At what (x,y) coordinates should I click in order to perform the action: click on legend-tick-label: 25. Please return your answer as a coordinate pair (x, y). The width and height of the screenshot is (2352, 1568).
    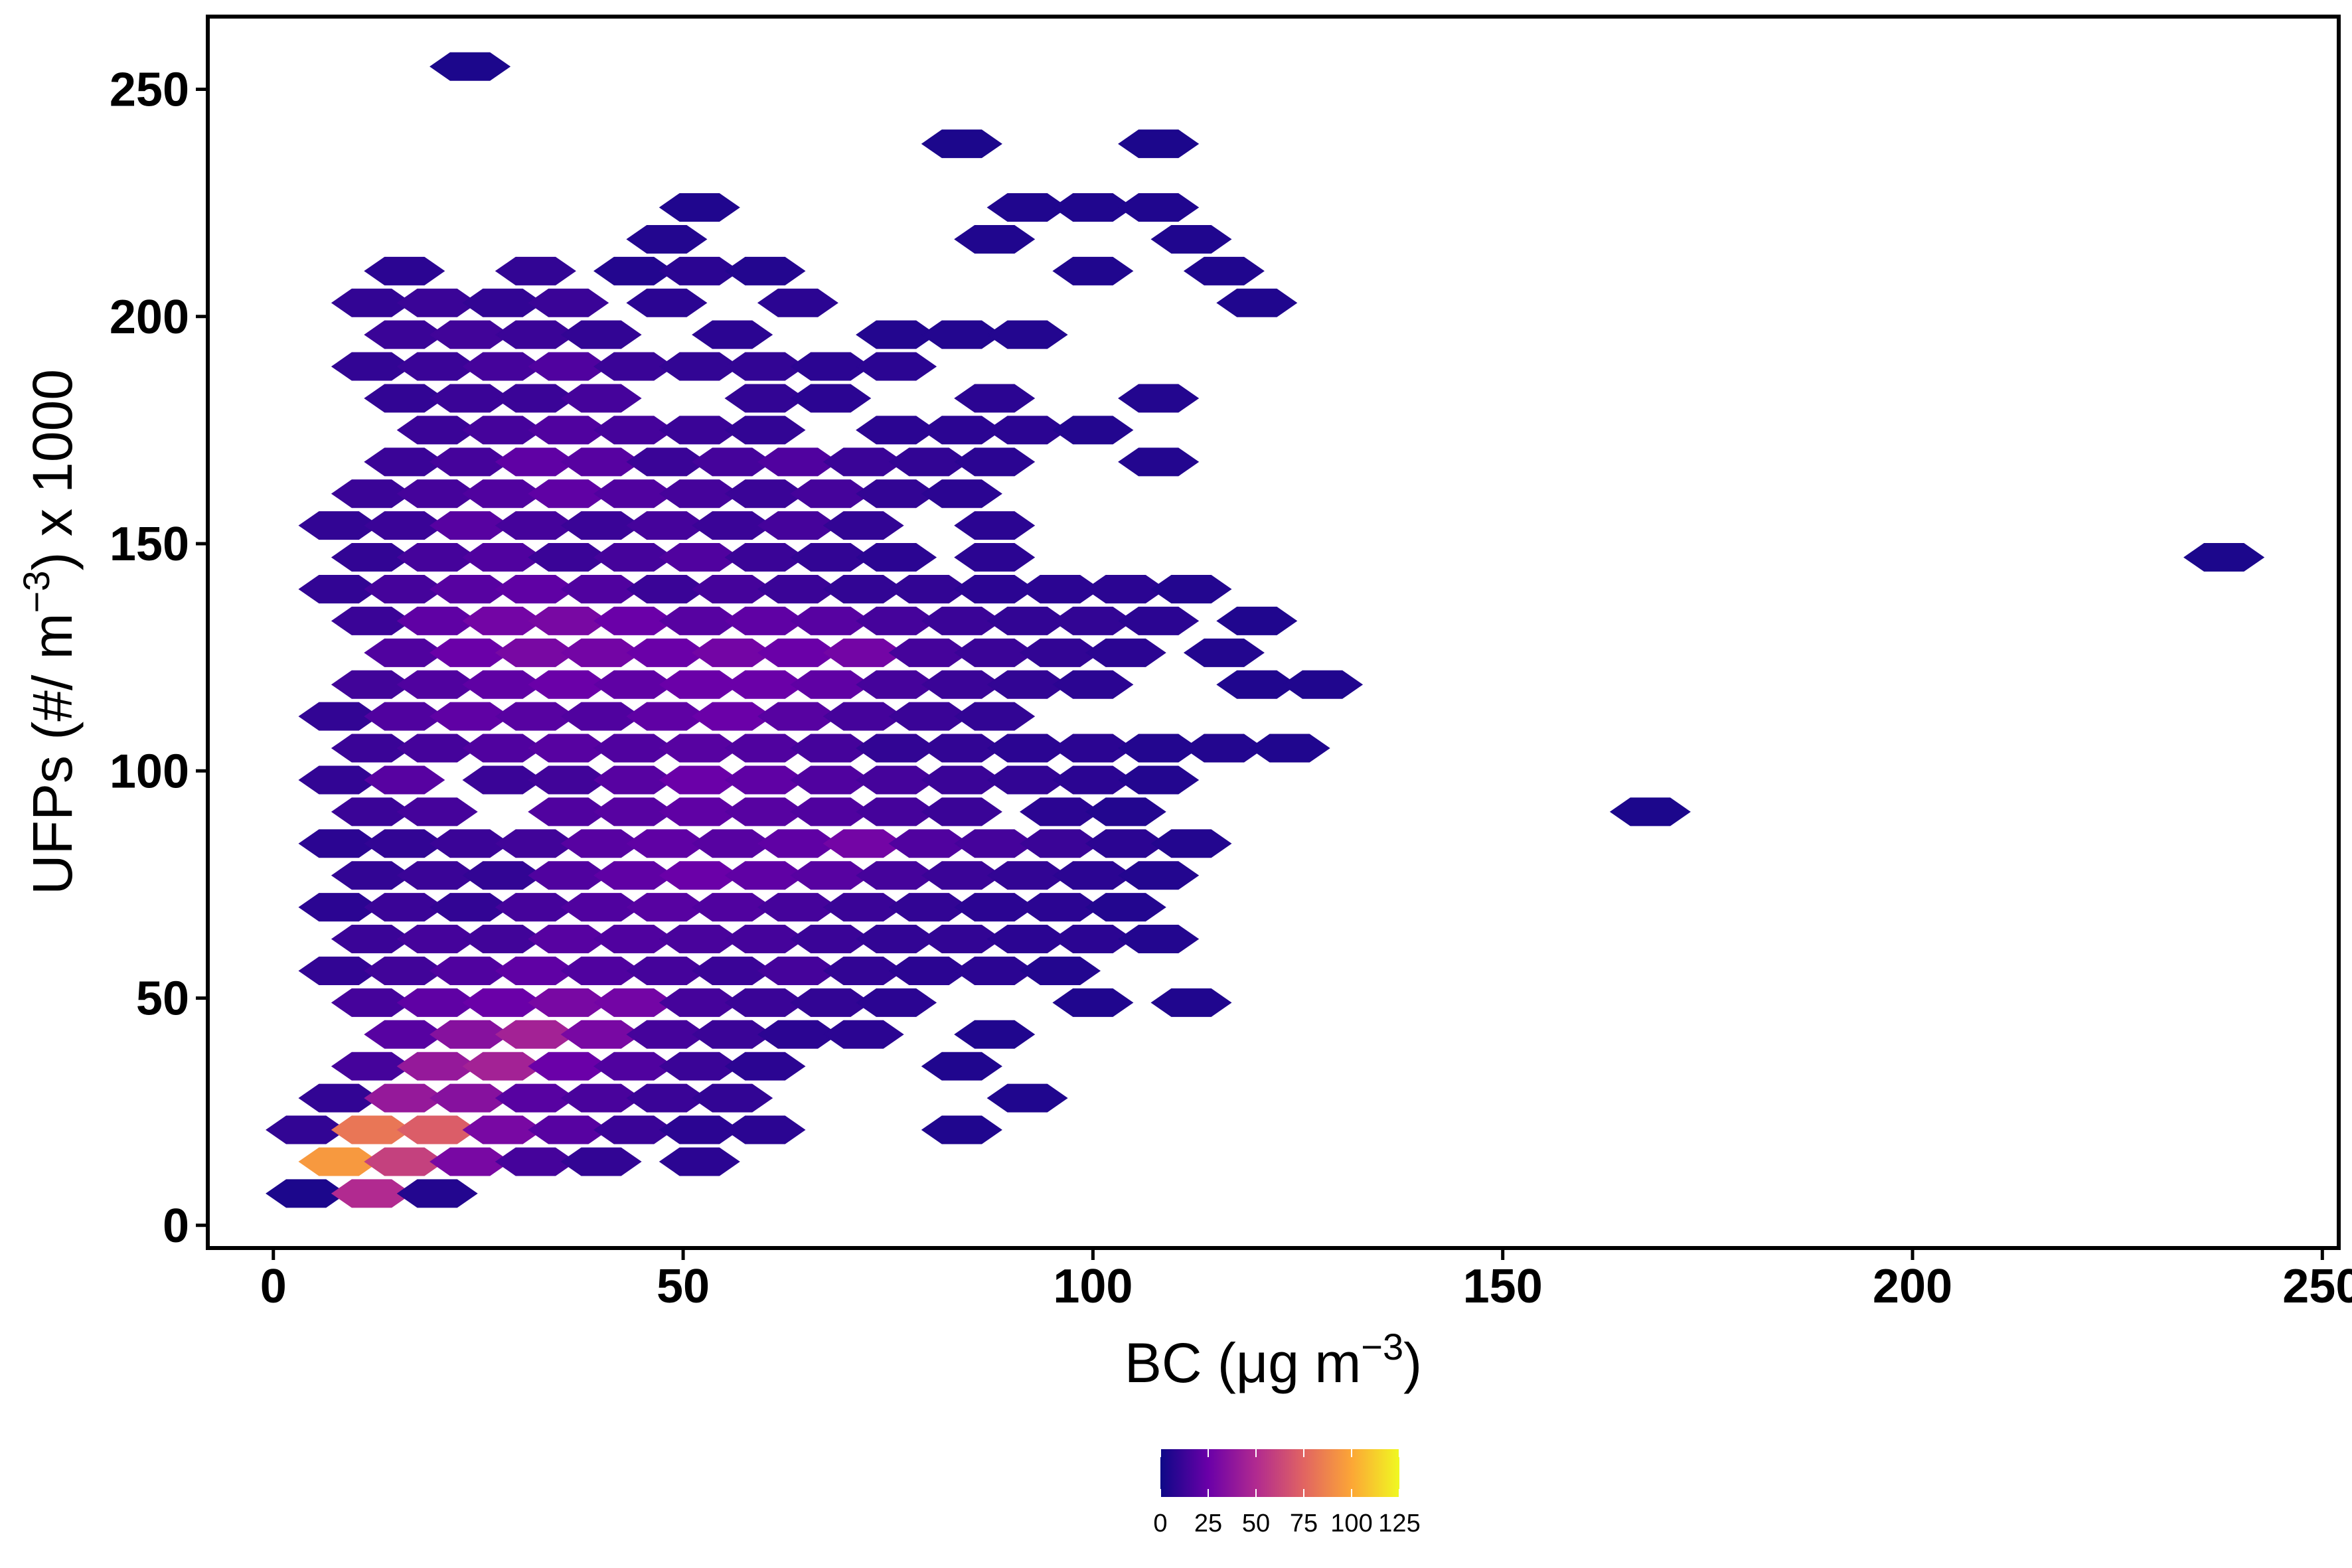
    Looking at the image, I should click on (1208, 1523).